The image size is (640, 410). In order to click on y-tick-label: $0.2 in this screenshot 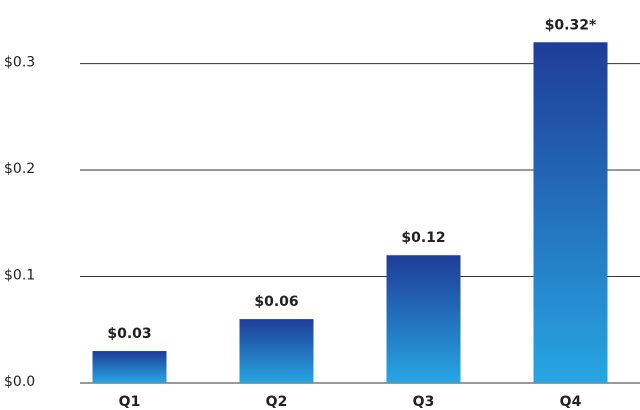, I will do `click(19, 169)`.